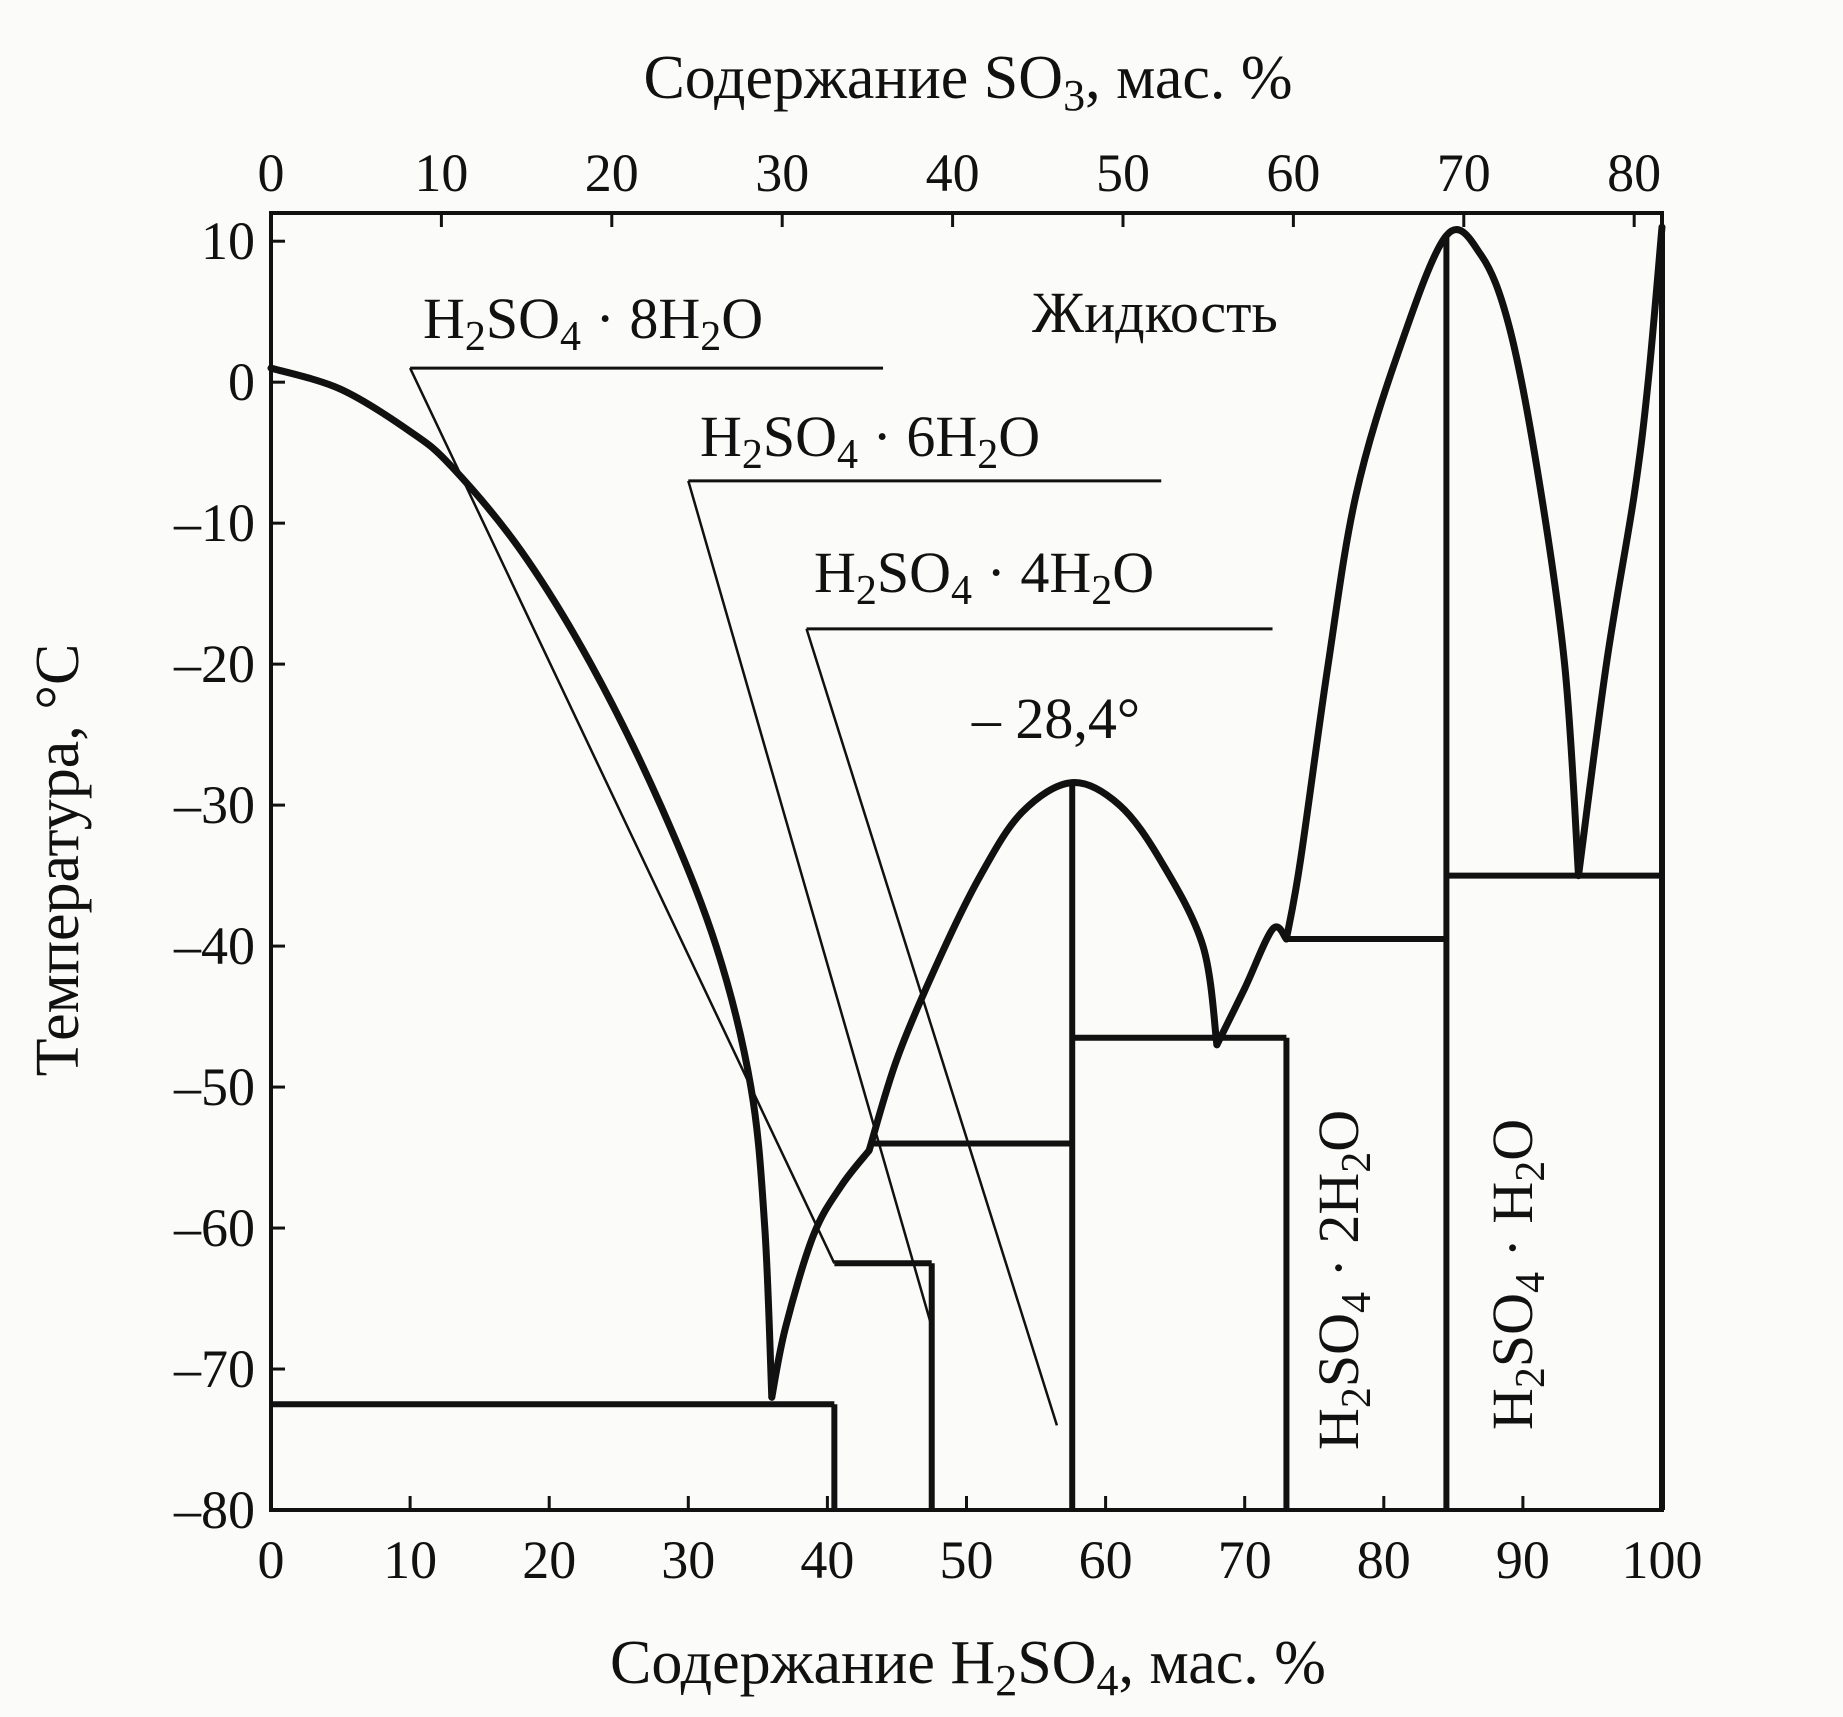 The image size is (1843, 1717). I want to click on top-tick-label: 30, so click(782, 173).